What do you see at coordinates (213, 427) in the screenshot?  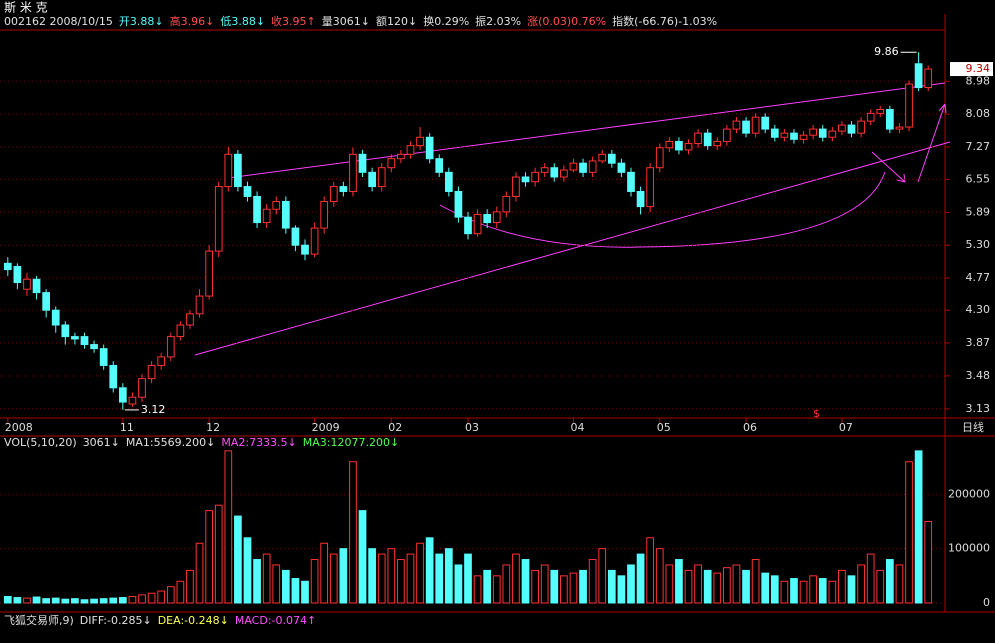 I see `x-tick-label: 12` at bounding box center [213, 427].